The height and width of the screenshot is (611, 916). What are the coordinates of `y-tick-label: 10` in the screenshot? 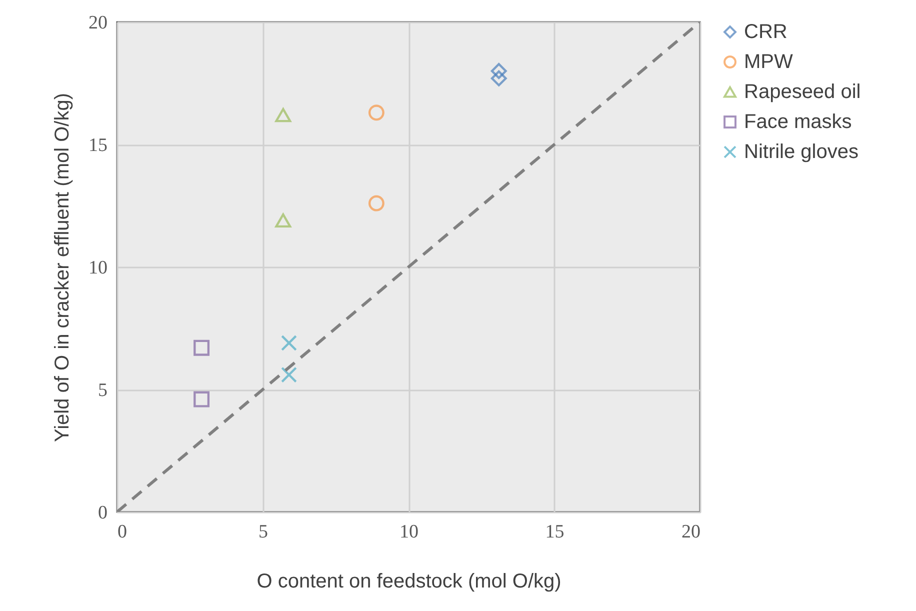 It's located at (98, 268).